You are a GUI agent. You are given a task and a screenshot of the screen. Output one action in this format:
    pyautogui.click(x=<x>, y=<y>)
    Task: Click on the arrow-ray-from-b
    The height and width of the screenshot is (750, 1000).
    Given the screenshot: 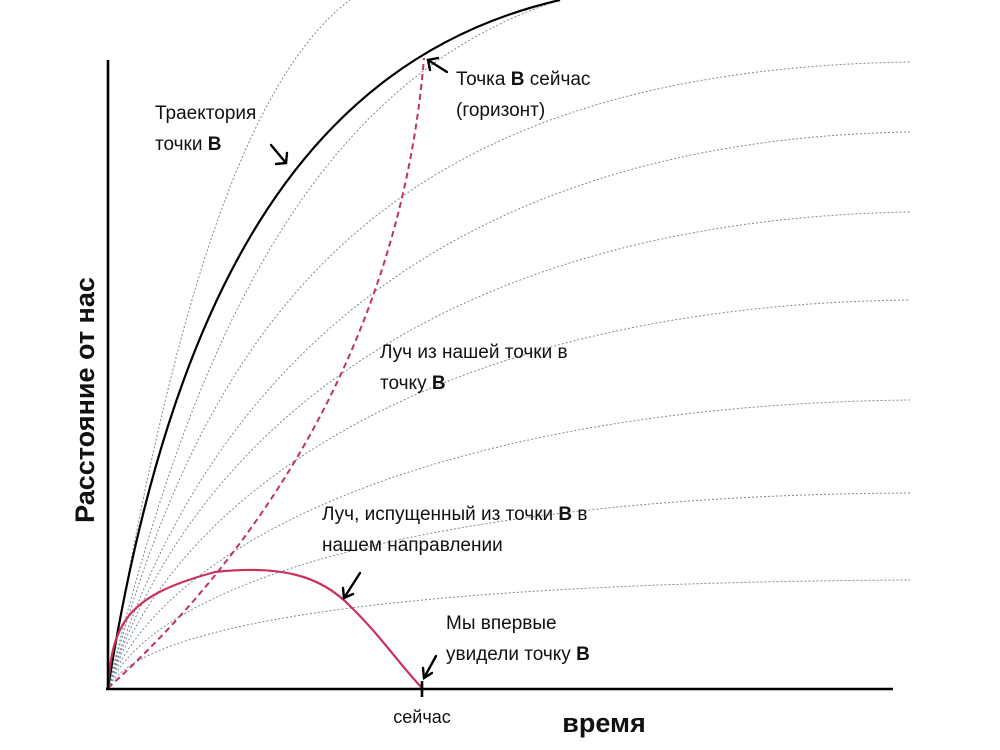 What is the action you would take?
    pyautogui.click(x=351, y=585)
    